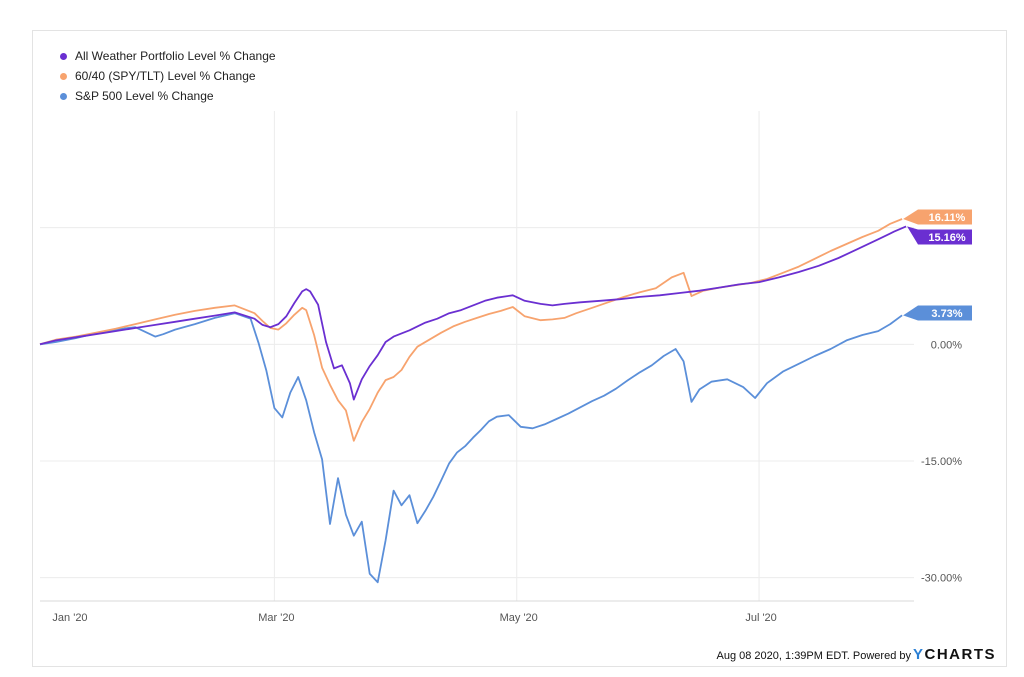  I want to click on legend-label: 60/40 (SPY/TLT) Level % Change, so click(165, 76).